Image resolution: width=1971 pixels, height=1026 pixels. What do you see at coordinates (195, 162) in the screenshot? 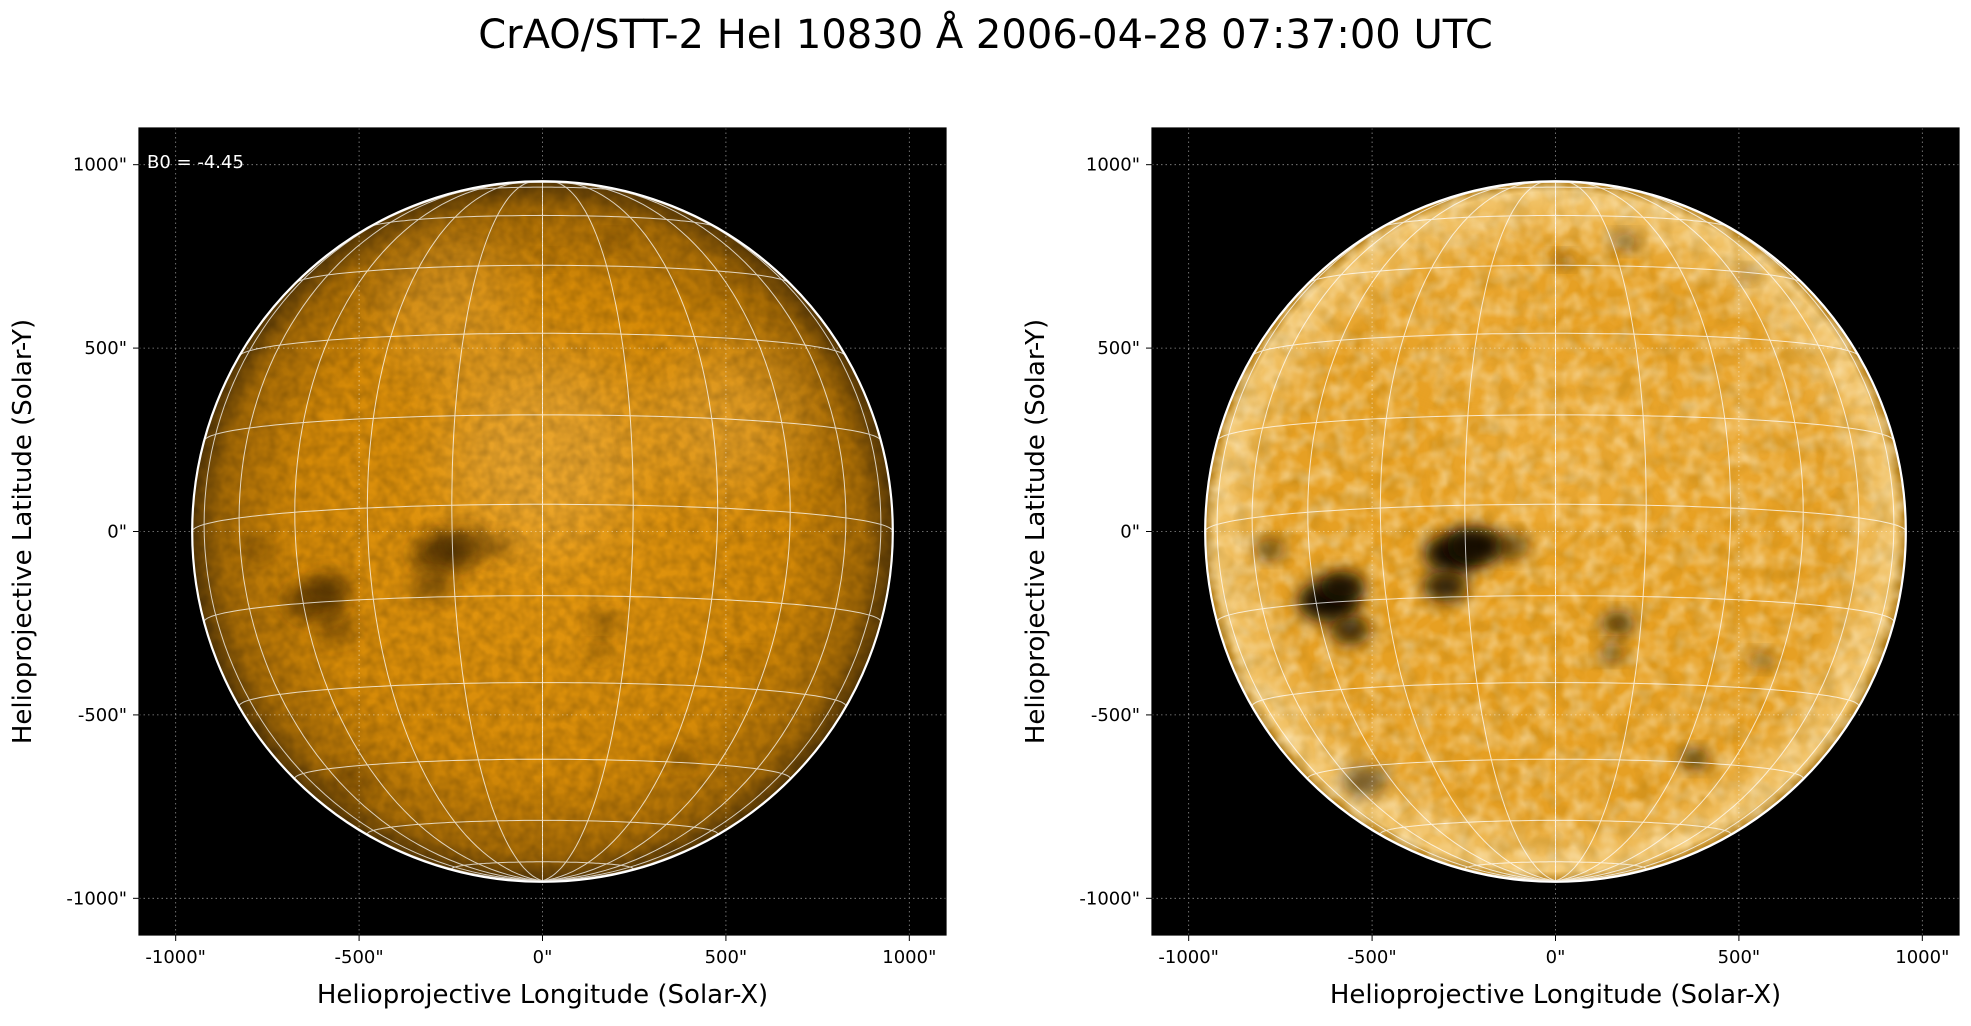
I see `b0-annotation: B0 = -4.45` at bounding box center [195, 162].